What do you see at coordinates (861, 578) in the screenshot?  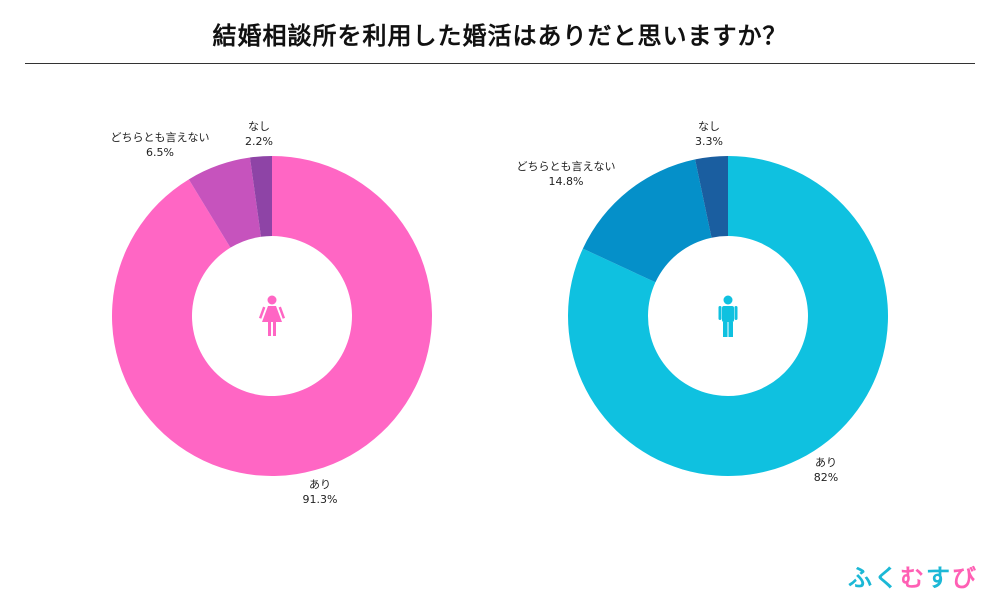 I see `brand-char: ふ` at bounding box center [861, 578].